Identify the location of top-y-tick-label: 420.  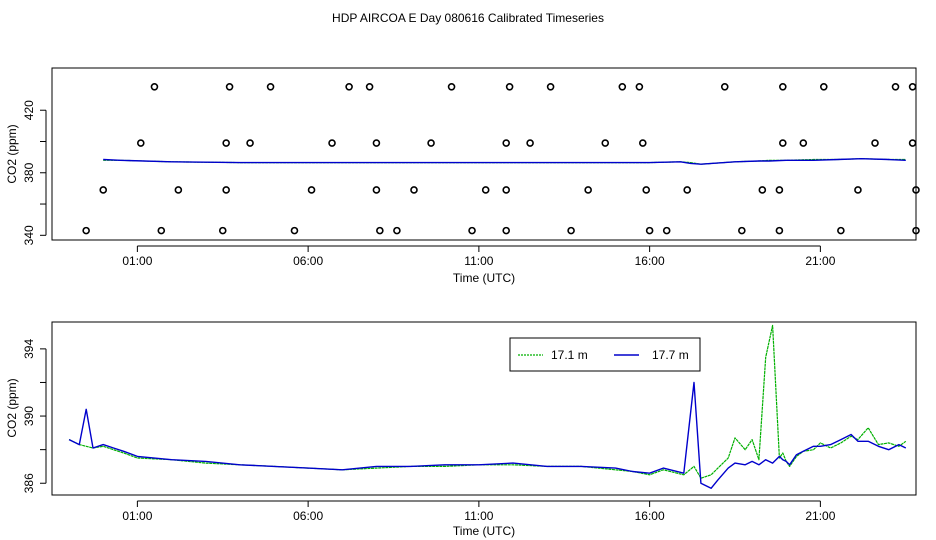
(29, 110).